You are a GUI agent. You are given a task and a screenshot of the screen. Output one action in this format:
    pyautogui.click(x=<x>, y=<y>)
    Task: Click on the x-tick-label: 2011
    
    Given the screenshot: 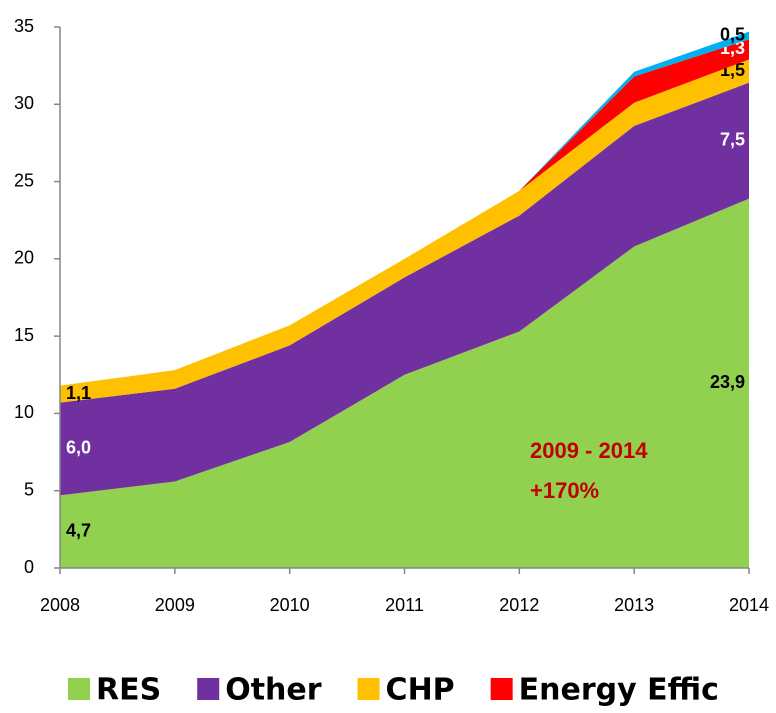 What is the action you would take?
    pyautogui.click(x=404, y=605)
    